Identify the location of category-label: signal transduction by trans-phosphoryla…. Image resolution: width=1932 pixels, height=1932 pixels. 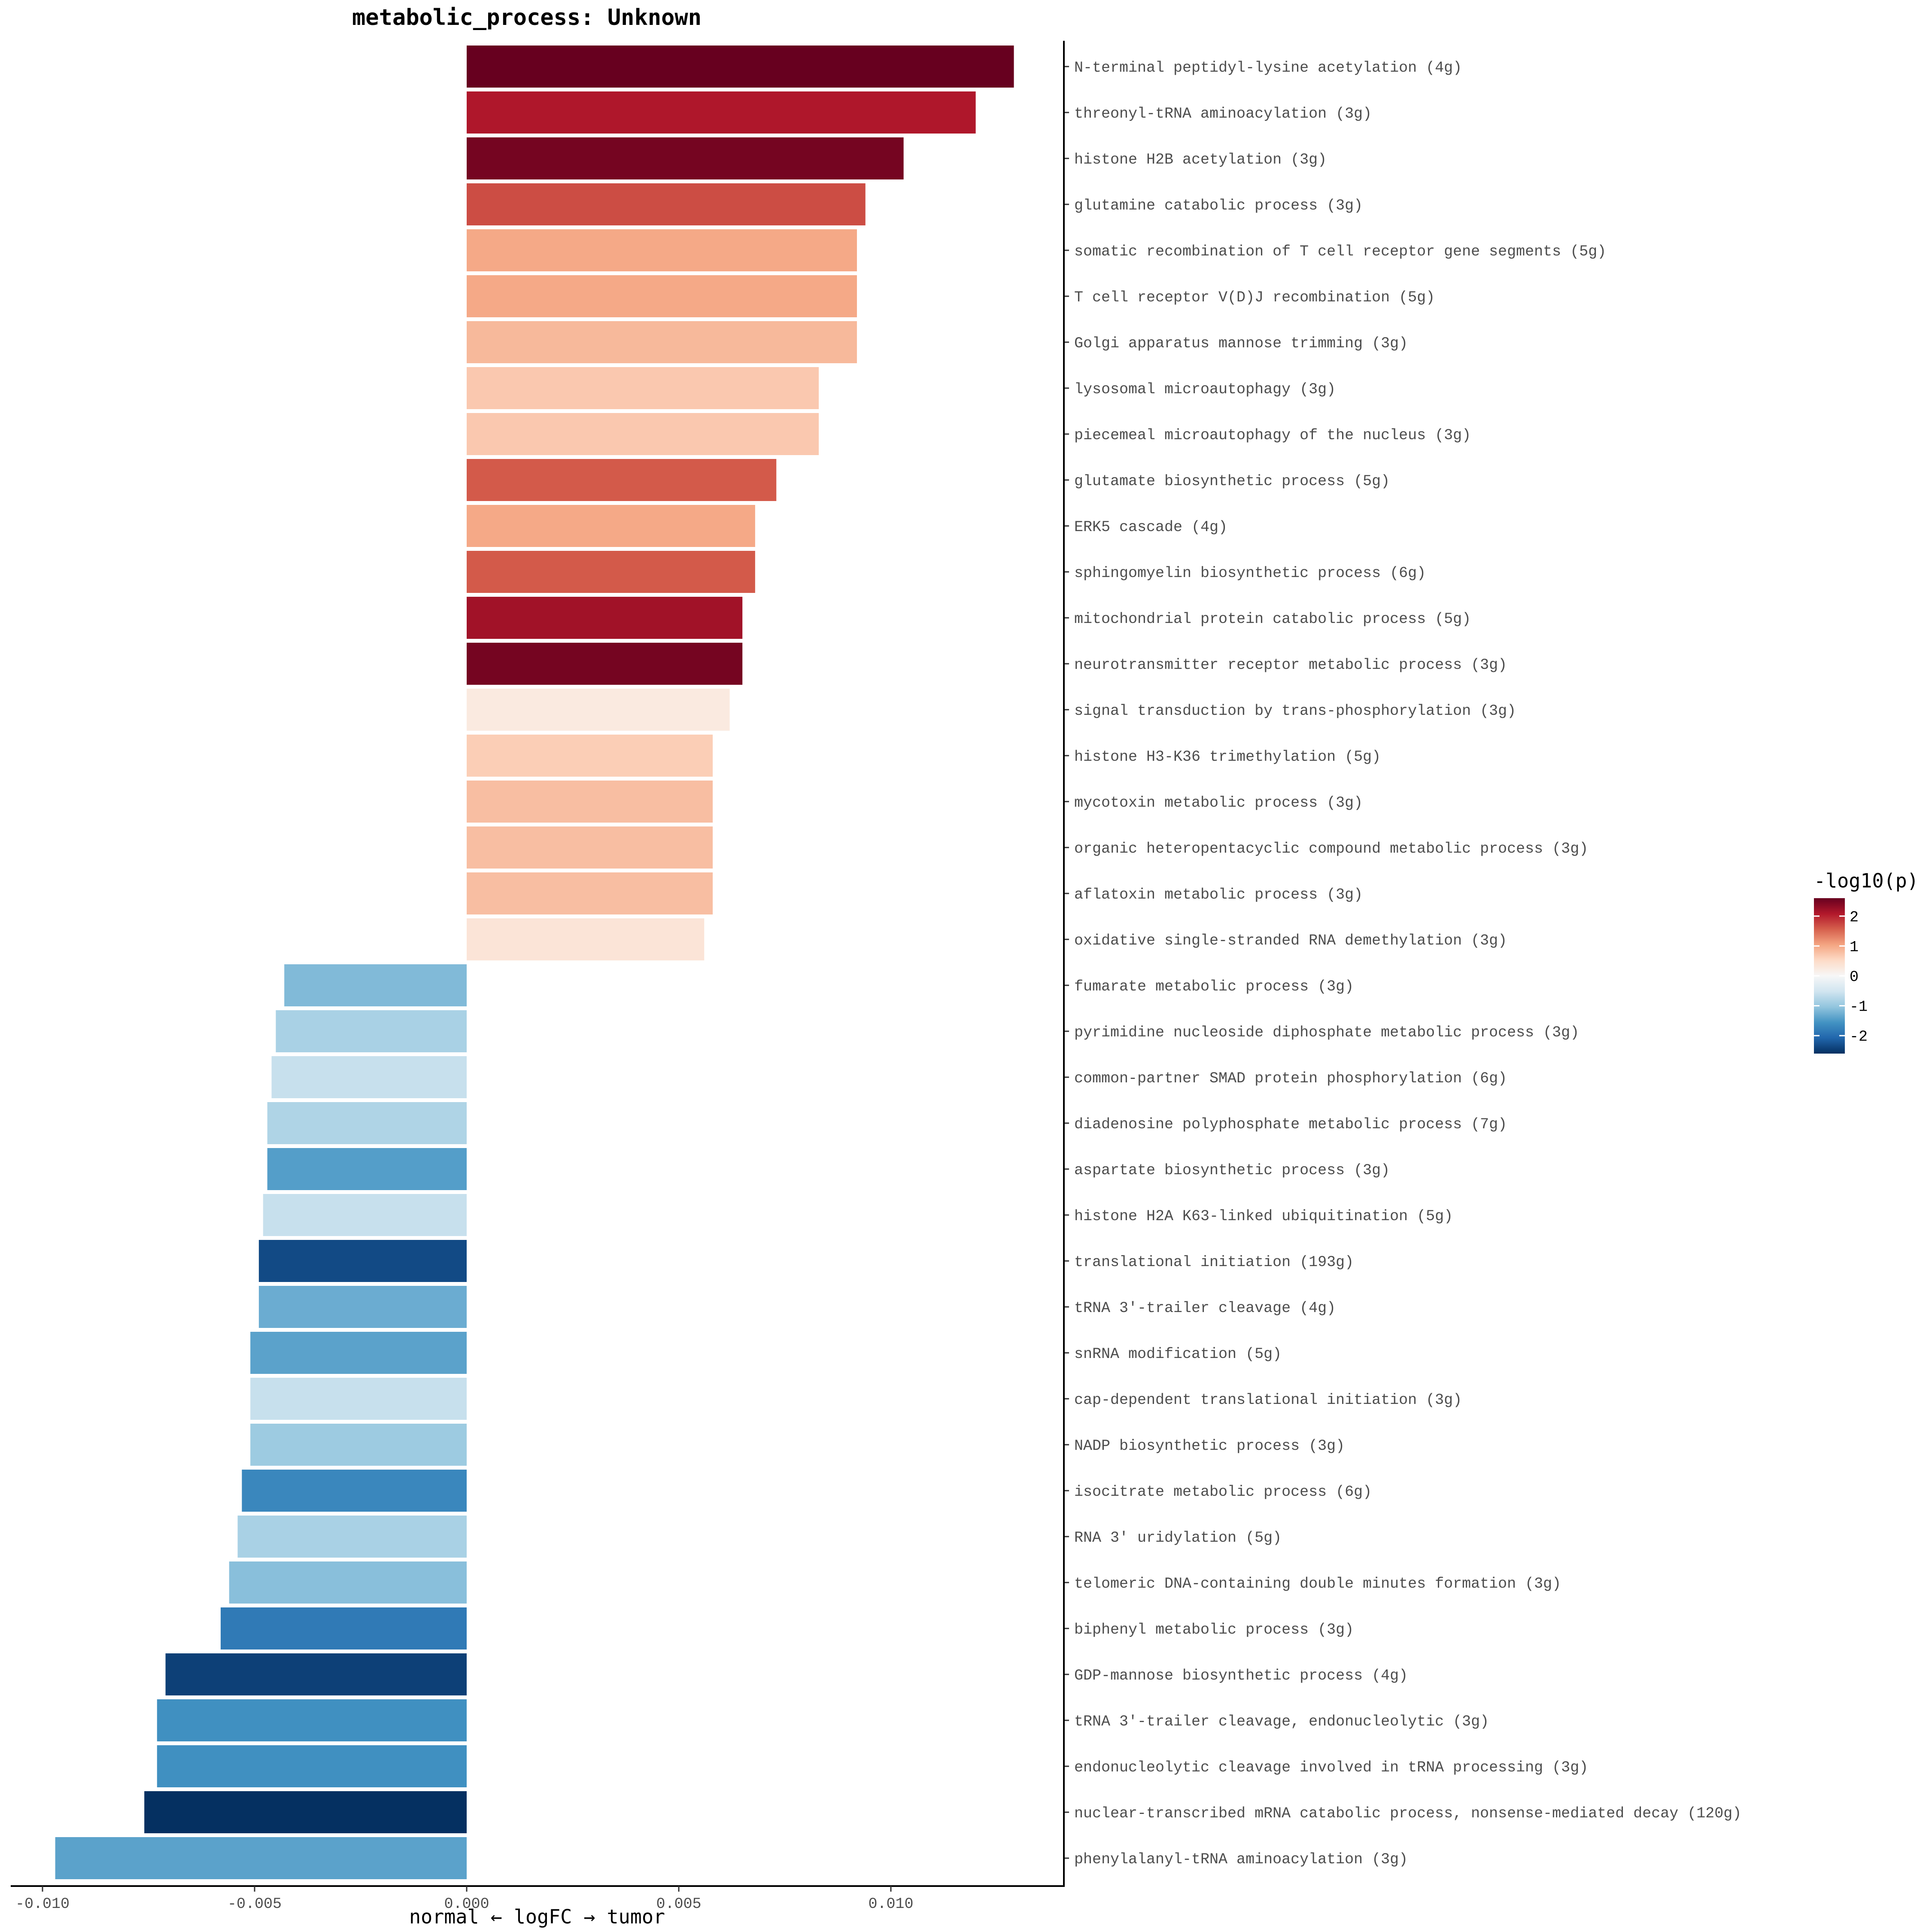
(1295, 711).